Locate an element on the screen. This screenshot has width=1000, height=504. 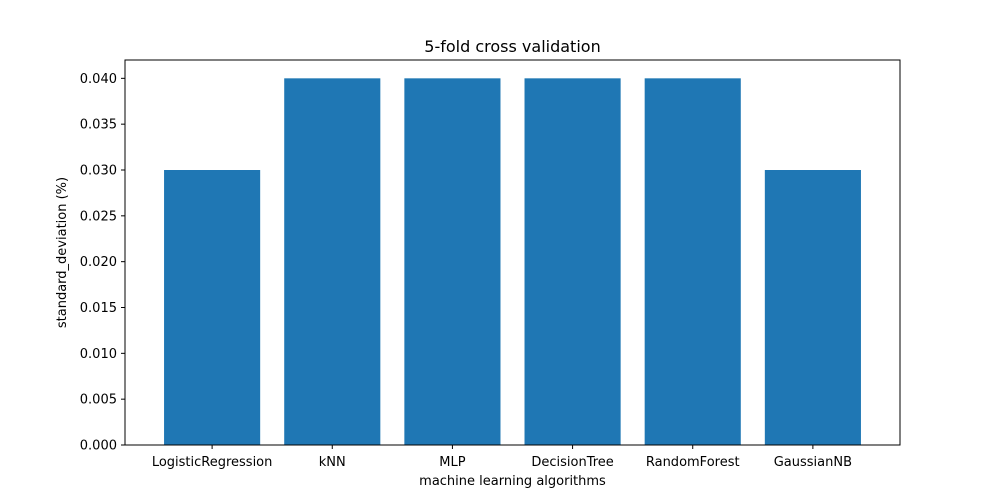
y-tick-label: 0.035 is located at coordinates (98, 125).